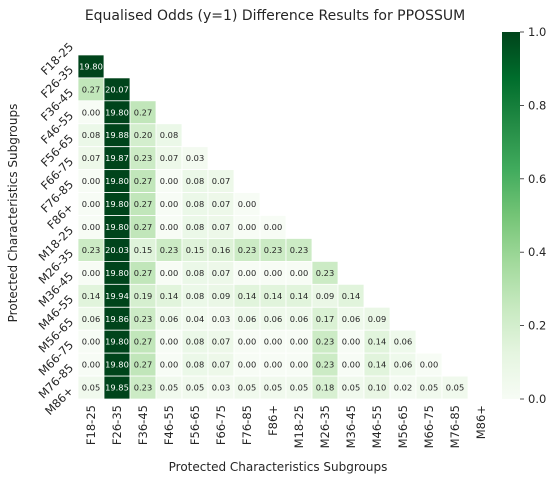  Describe the element at coordinates (221, 250) in the screenshot. I see `cell-value-label: 0.16` at that location.